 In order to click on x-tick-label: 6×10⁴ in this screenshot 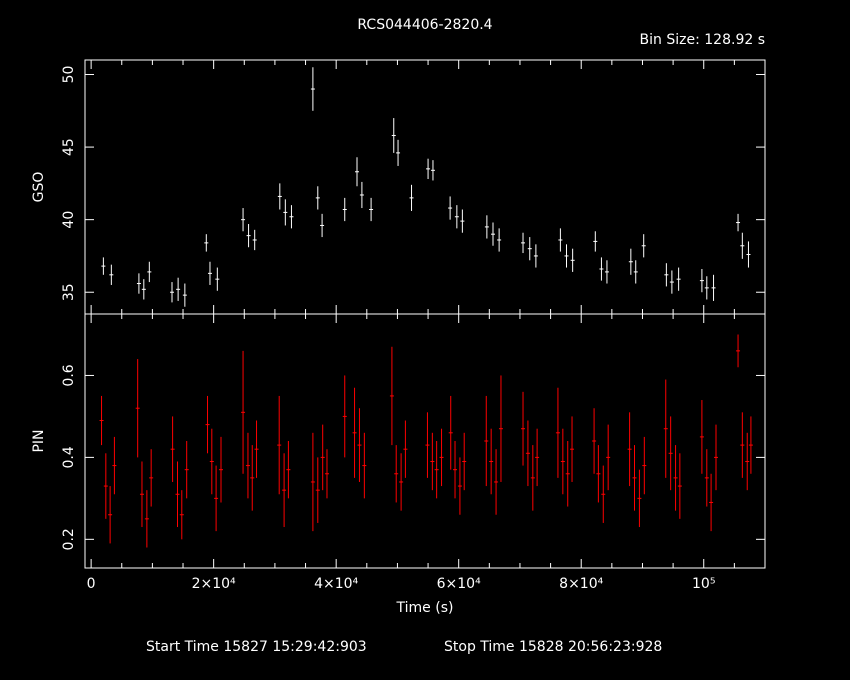, I will do `click(459, 584)`.